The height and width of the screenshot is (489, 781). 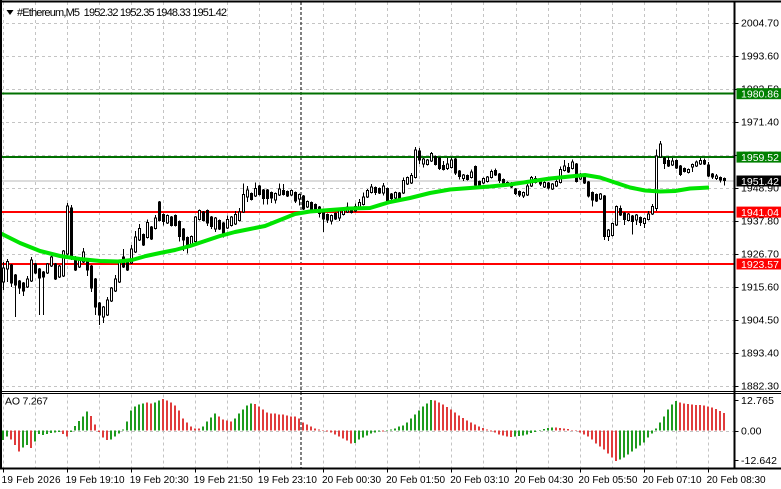 What do you see at coordinates (479, 480) in the screenshot?
I see `svg-text: 20 Feb 03:10` at bounding box center [479, 480].